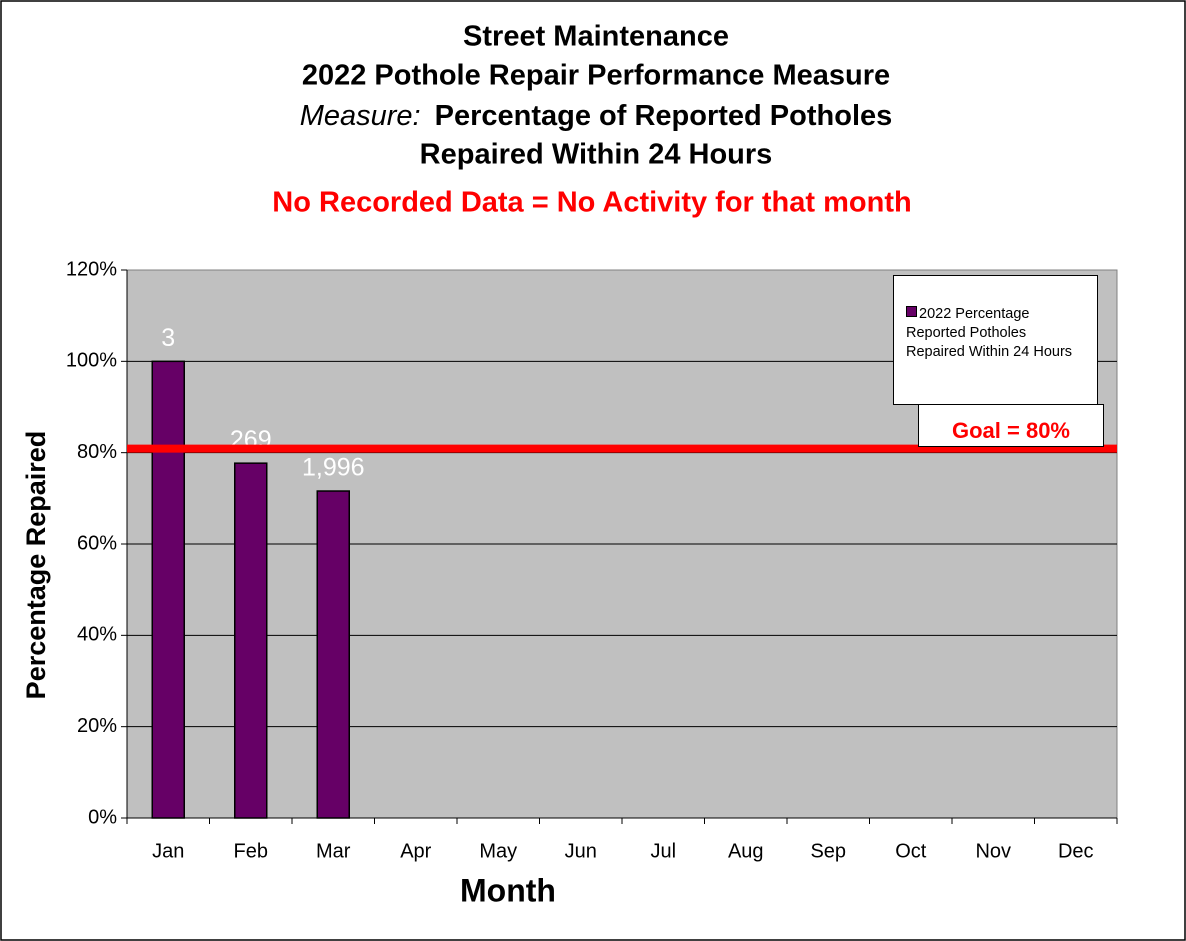  What do you see at coordinates (581, 851) in the screenshot?
I see `x-tick-label: Jun` at bounding box center [581, 851].